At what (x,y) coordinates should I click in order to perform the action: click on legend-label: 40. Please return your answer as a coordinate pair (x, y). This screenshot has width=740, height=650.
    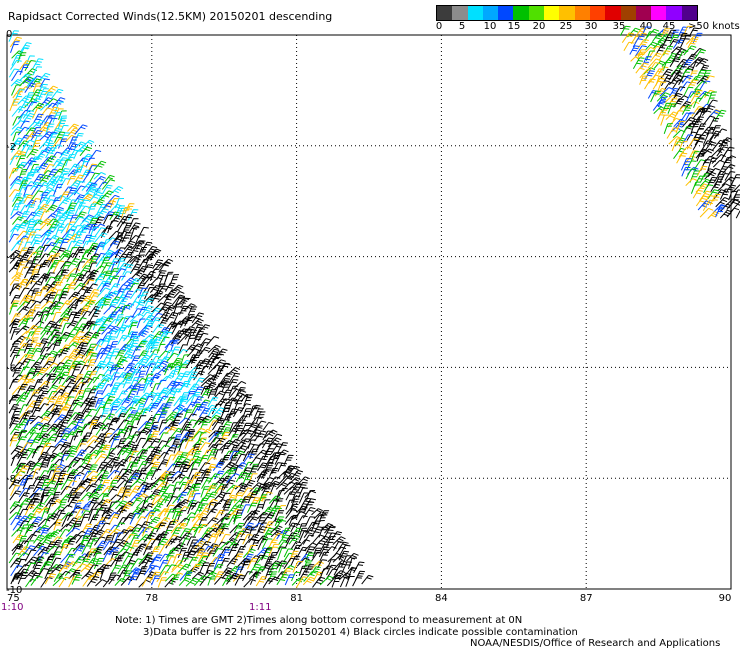
    Looking at the image, I should click on (646, 26).